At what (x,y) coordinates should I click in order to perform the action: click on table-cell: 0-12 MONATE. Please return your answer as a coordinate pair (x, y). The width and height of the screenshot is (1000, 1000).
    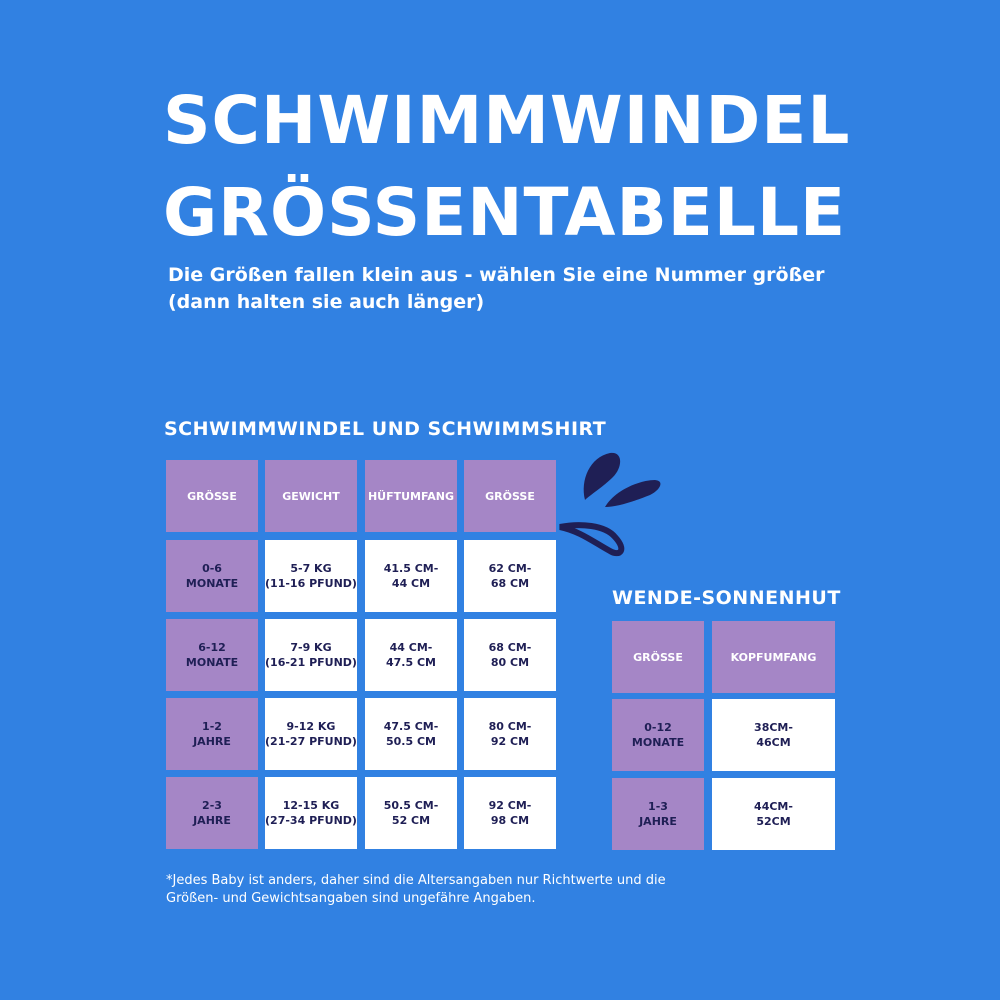
    Looking at the image, I should click on (658, 735).